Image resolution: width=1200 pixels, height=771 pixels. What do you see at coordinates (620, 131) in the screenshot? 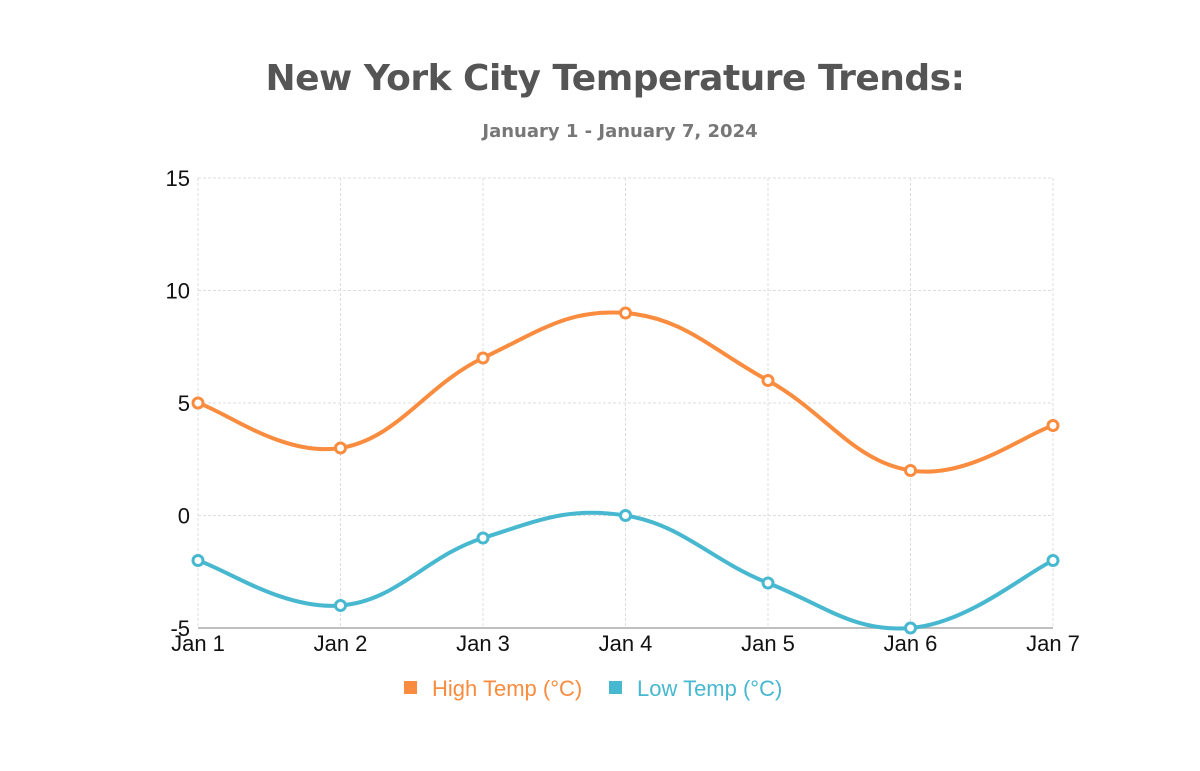
I see `chart-subtitle: January 1 - January 7, 2024` at bounding box center [620, 131].